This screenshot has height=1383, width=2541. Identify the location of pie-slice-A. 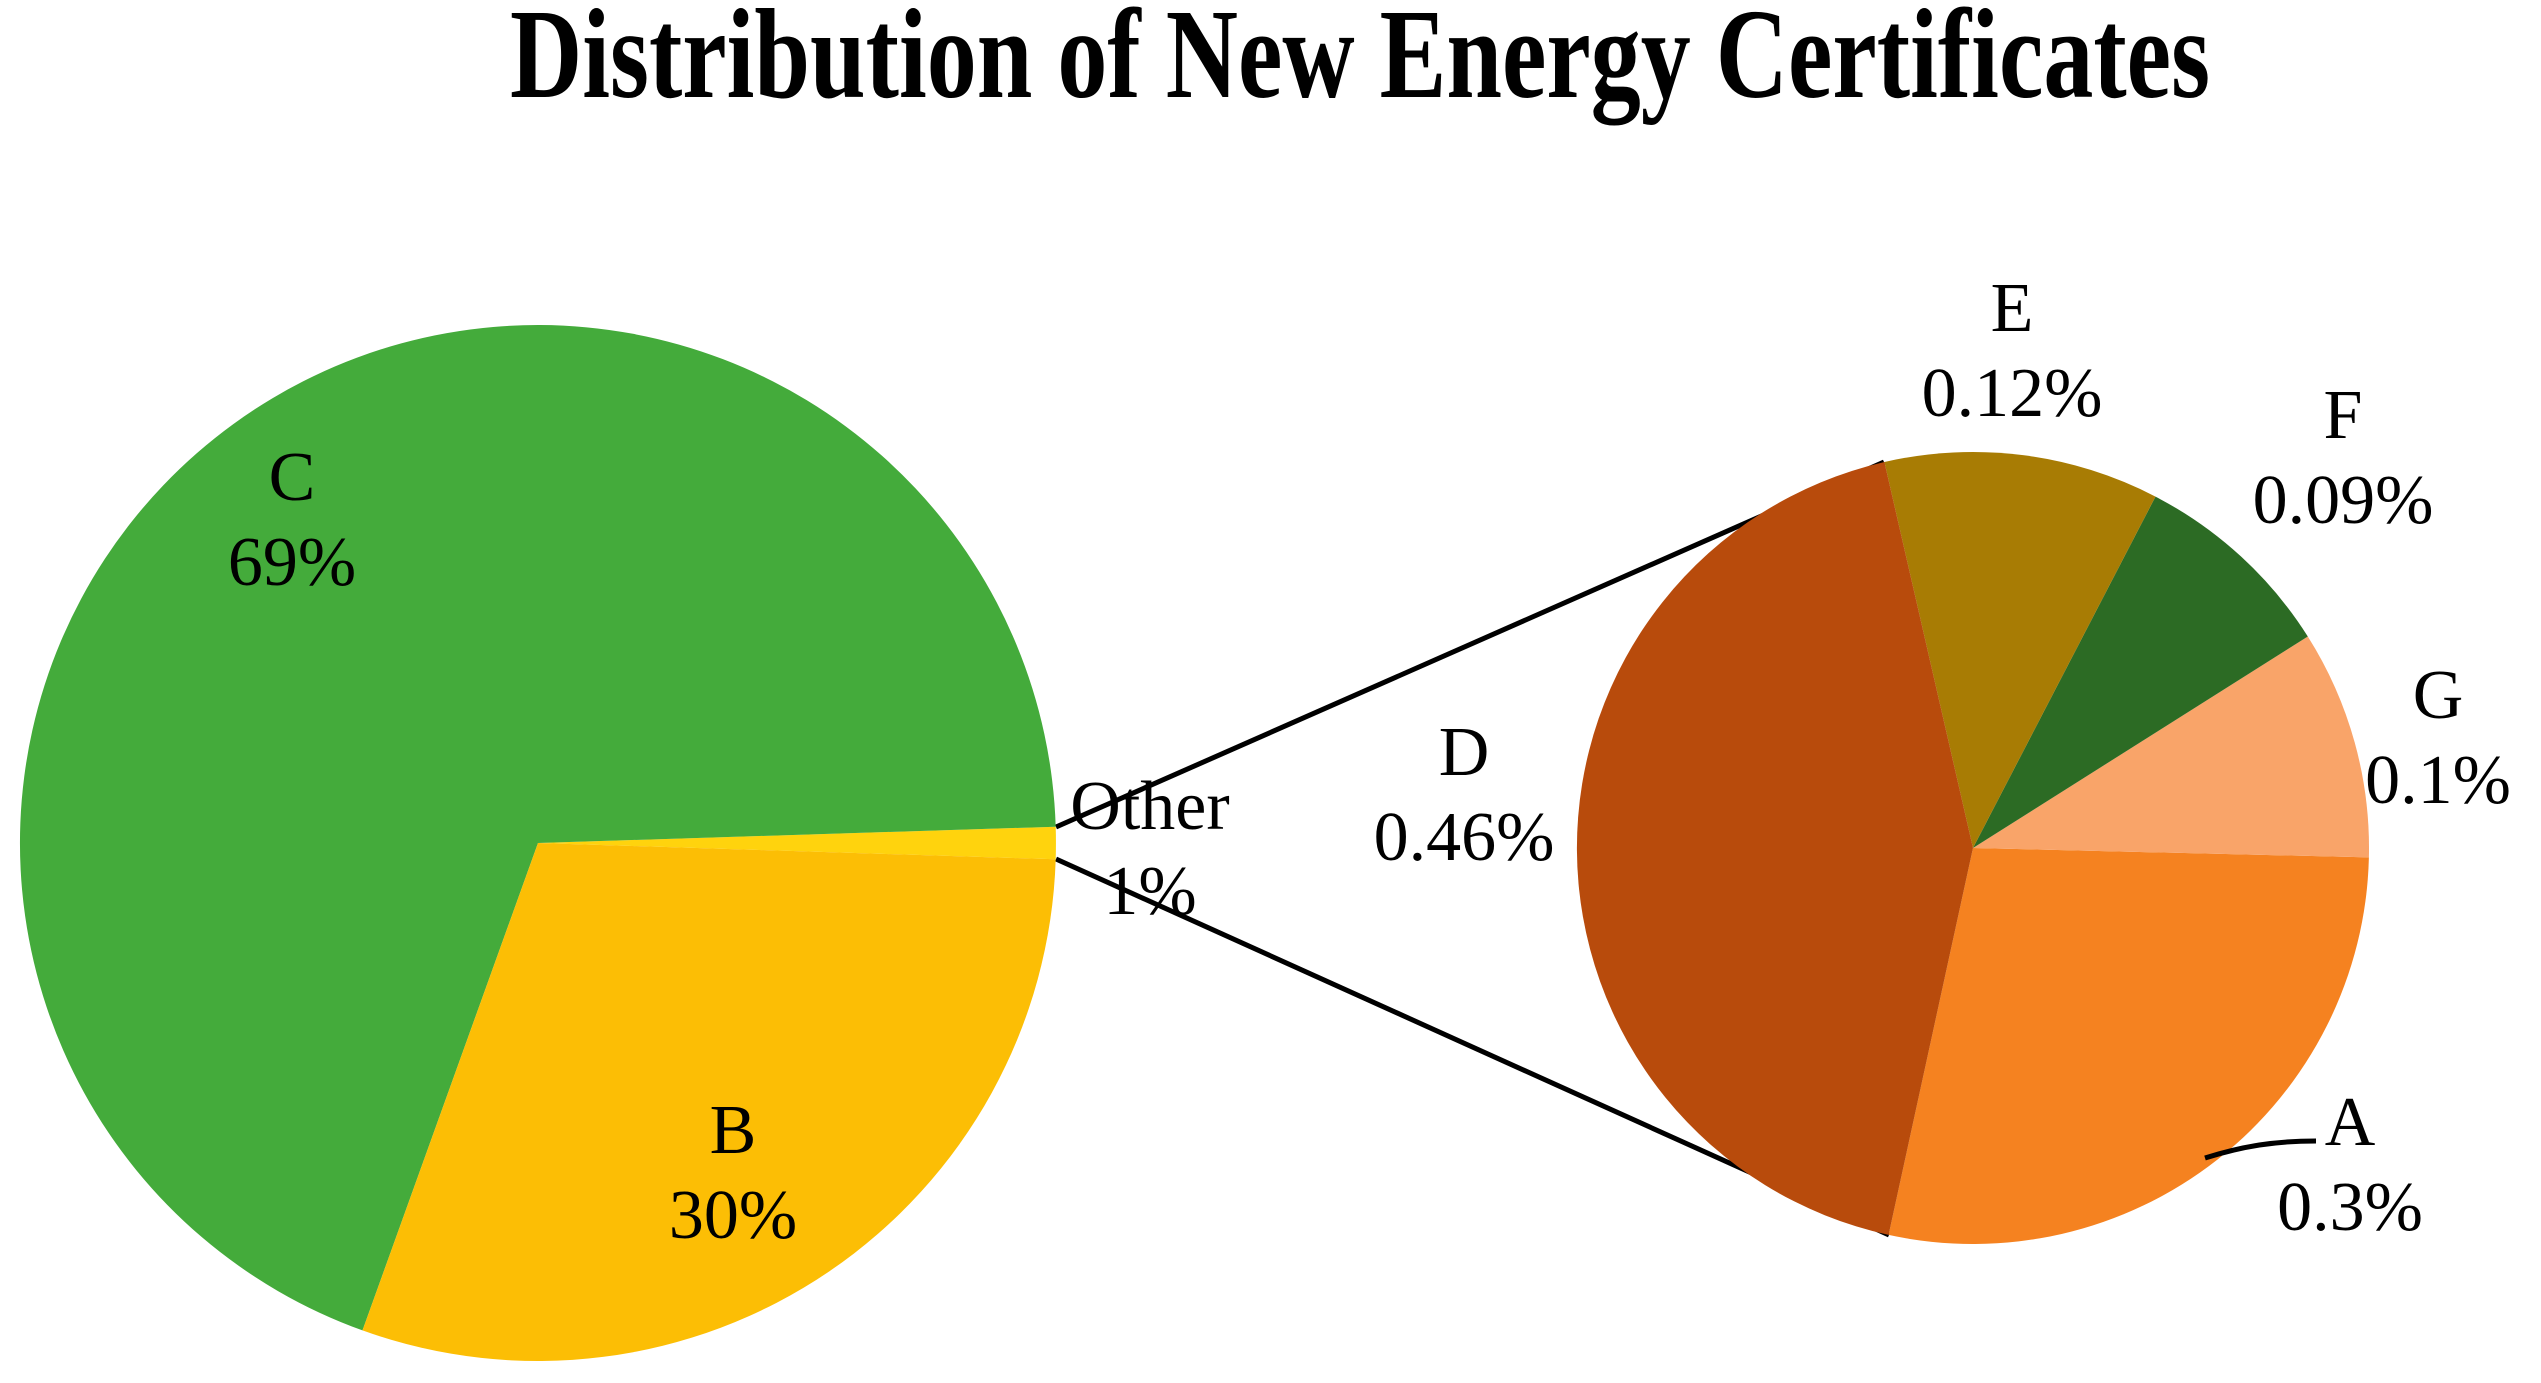
(2128, 1046).